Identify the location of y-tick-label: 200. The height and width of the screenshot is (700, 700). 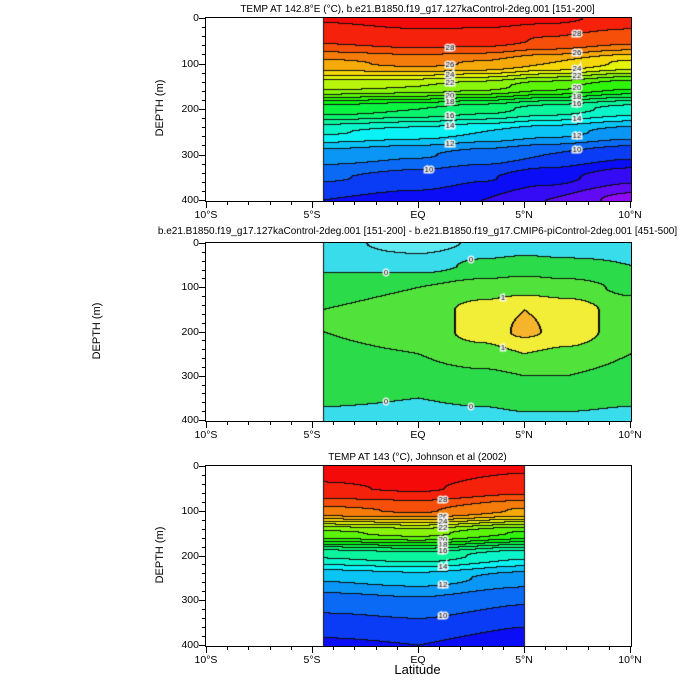
(190, 109).